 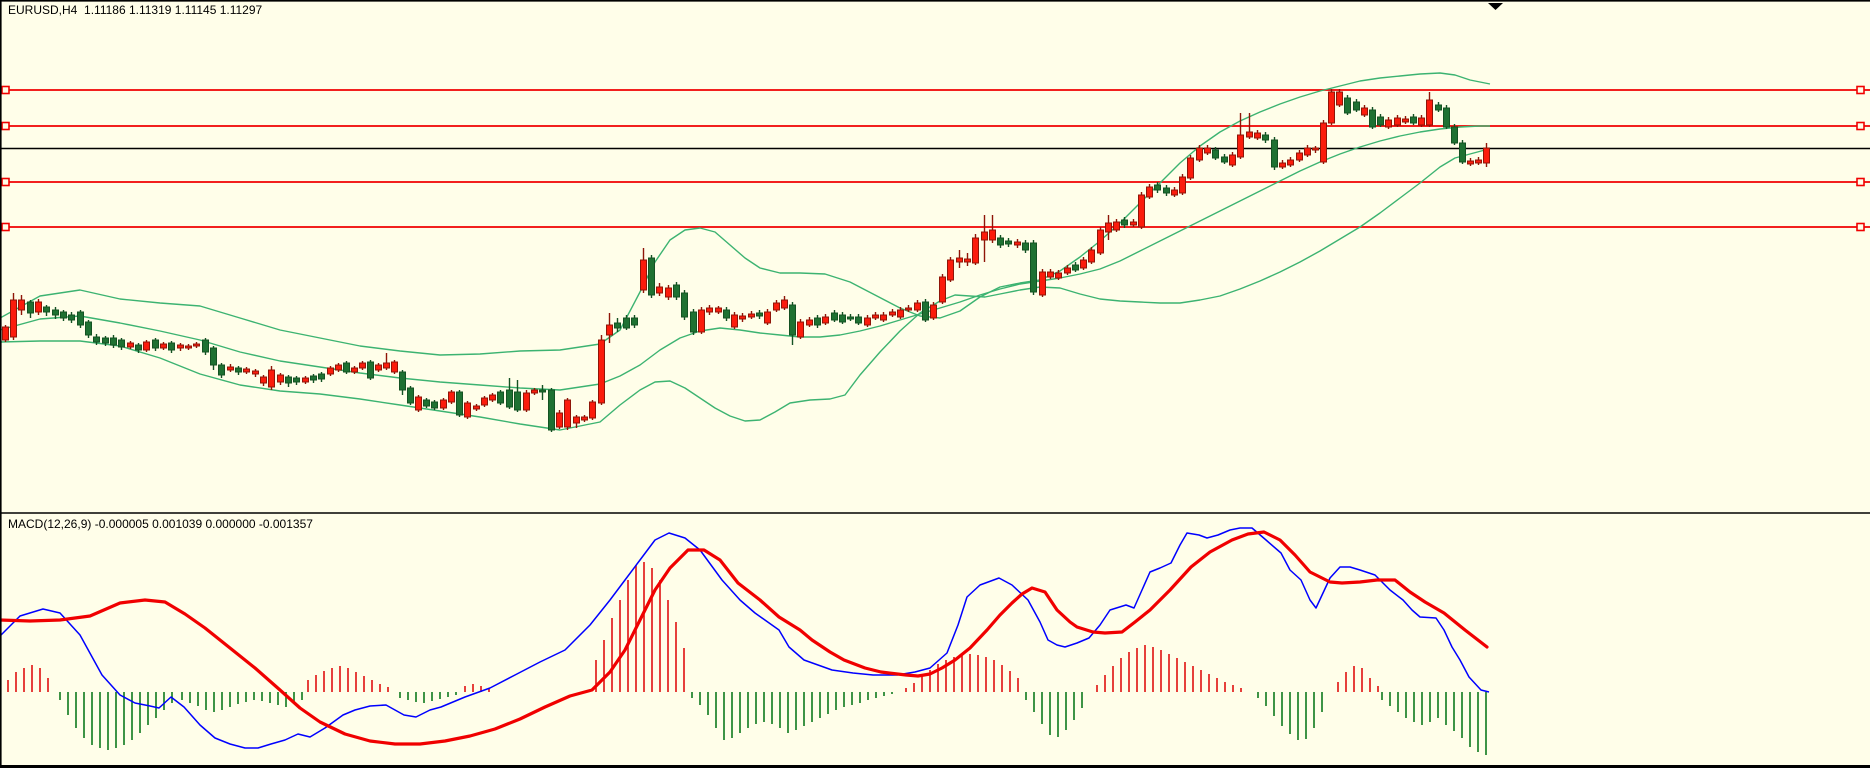 What do you see at coordinates (1495, 6) in the screenshot?
I see `selection-arrow-icon` at bounding box center [1495, 6].